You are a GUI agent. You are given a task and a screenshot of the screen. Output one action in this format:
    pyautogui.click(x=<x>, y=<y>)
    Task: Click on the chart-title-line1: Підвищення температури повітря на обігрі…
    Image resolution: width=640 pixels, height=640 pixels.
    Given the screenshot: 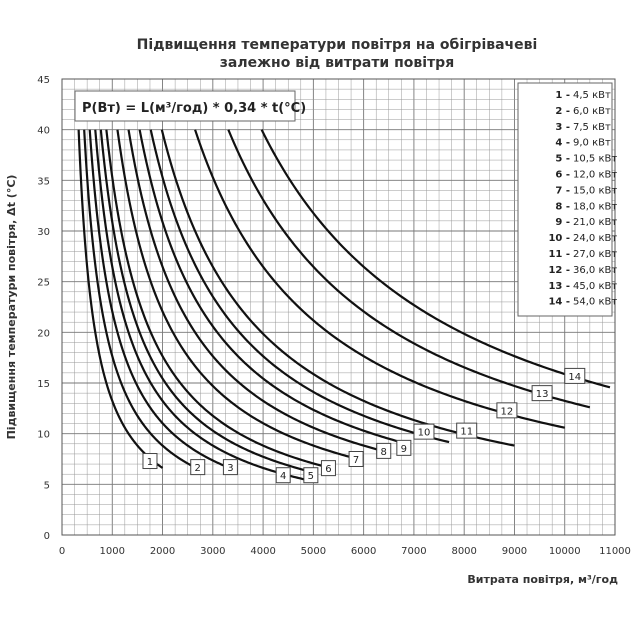 What is the action you would take?
    pyautogui.click(x=337, y=45)
    